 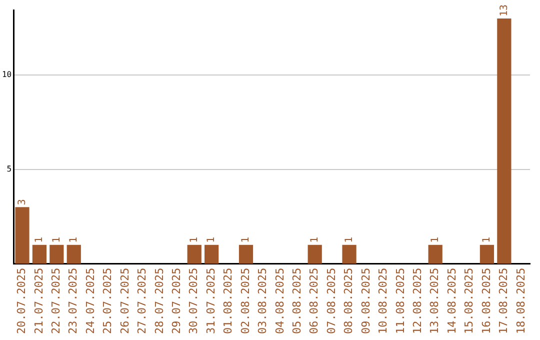 What do you see at coordinates (107, 301) in the screenshot?
I see `x-tick-label: 25.07.2025` at bounding box center [107, 301].